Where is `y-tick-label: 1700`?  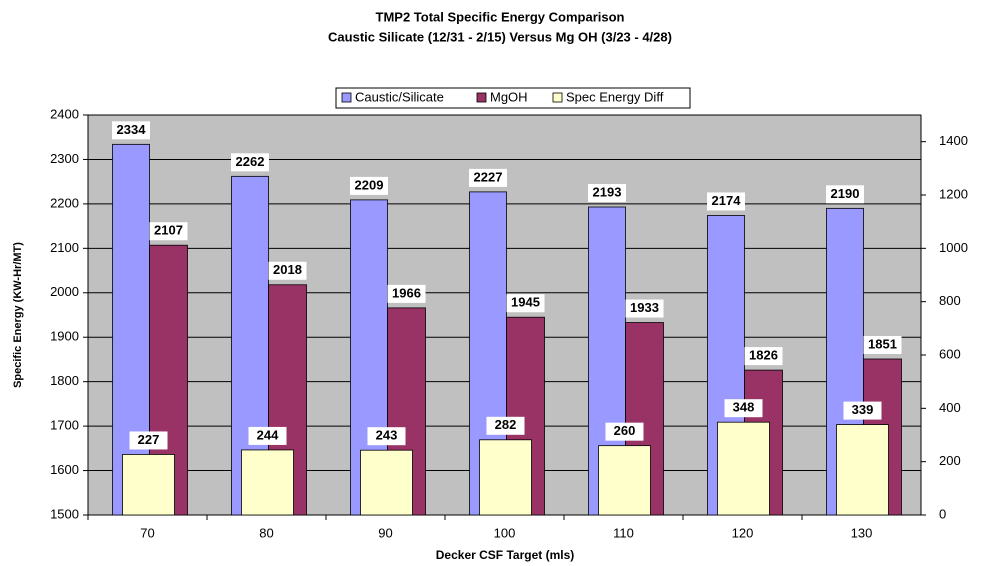
y-tick-label: 1700 is located at coordinates (64, 425).